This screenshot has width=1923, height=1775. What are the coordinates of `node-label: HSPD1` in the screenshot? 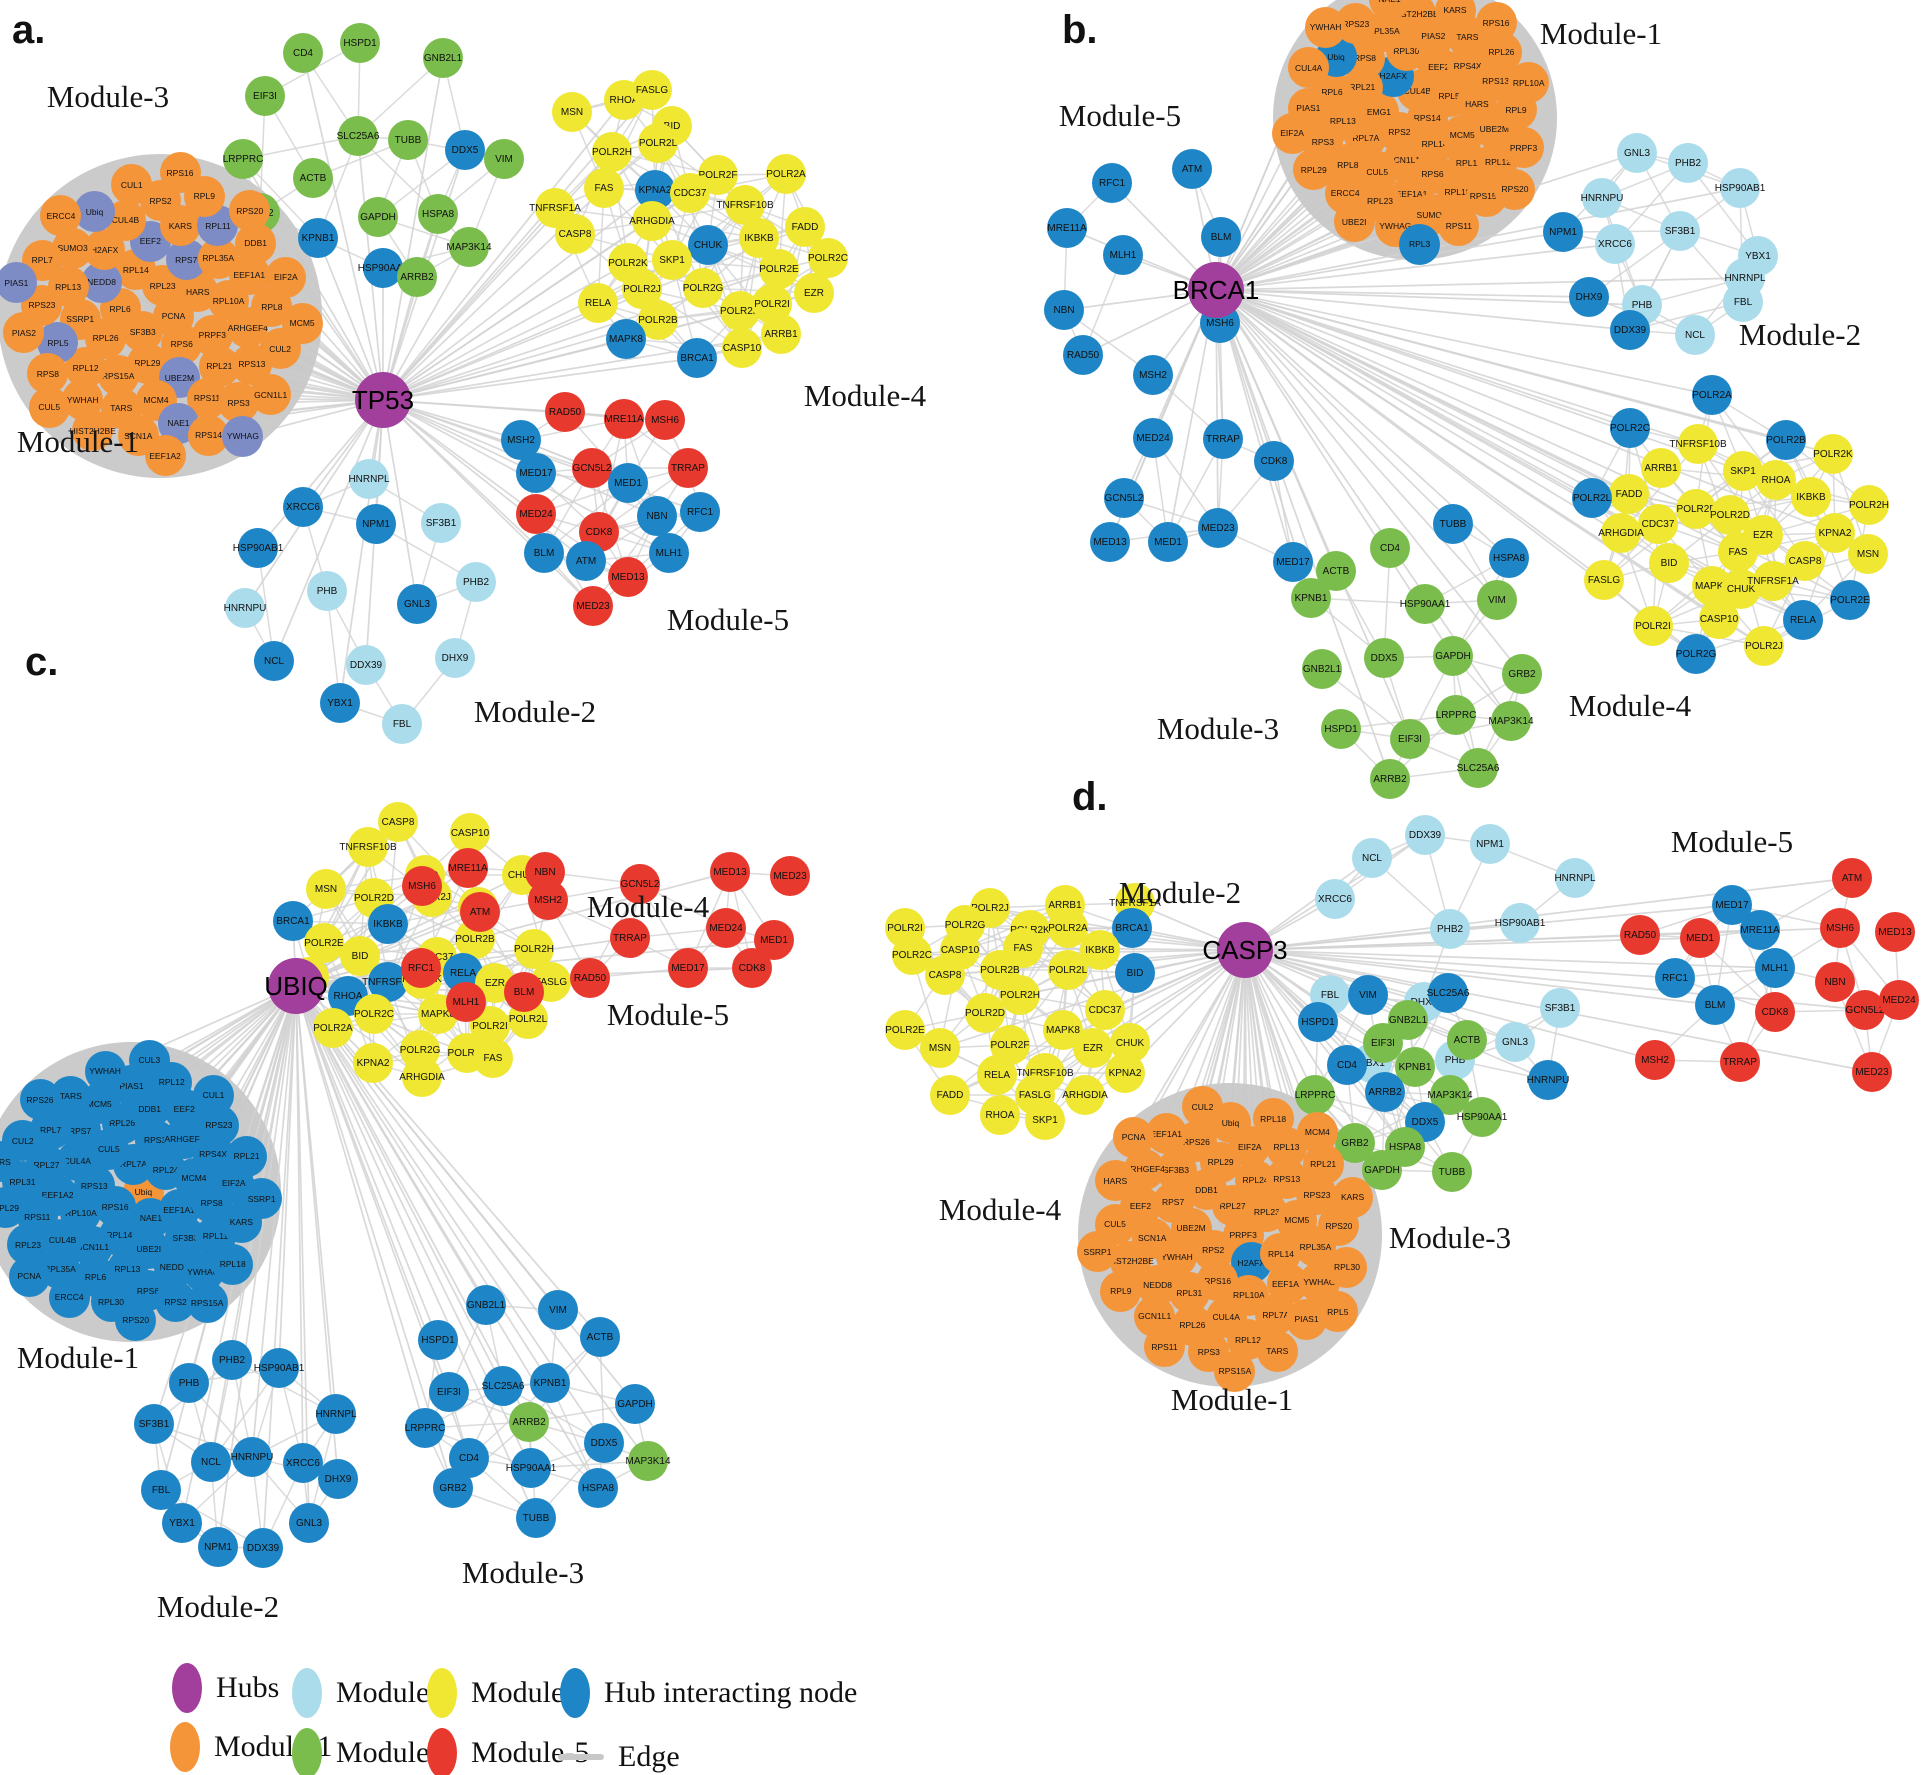 It's located at (1318, 1022).